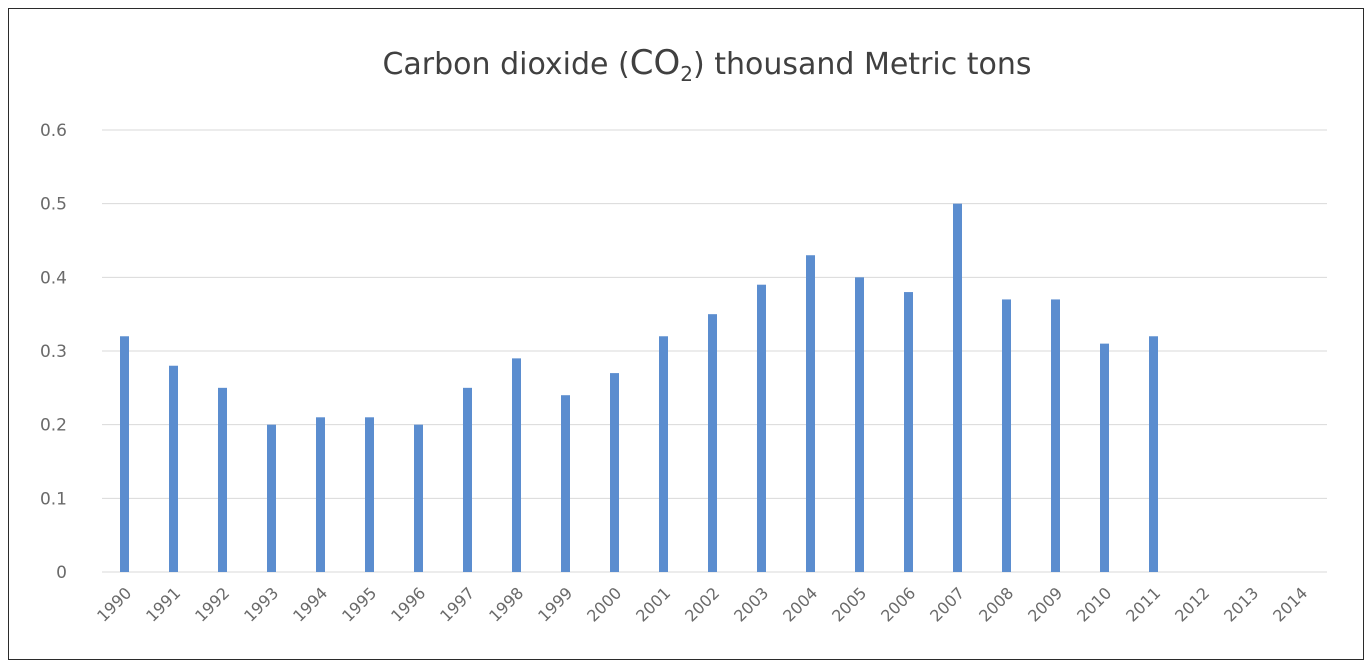  I want to click on x-tick-label: 2013, so click(1241, 604).